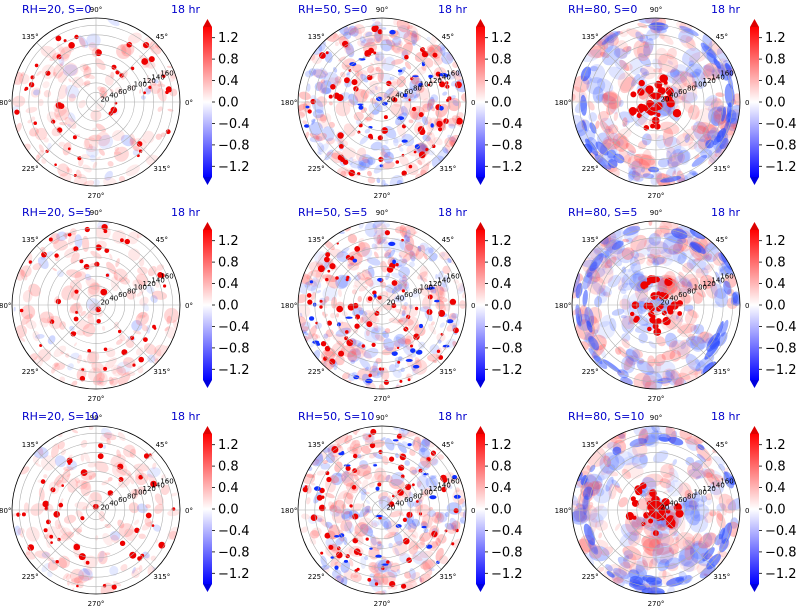 The height and width of the screenshot is (612, 799). I want to click on polar-frame, so click(656, 305).